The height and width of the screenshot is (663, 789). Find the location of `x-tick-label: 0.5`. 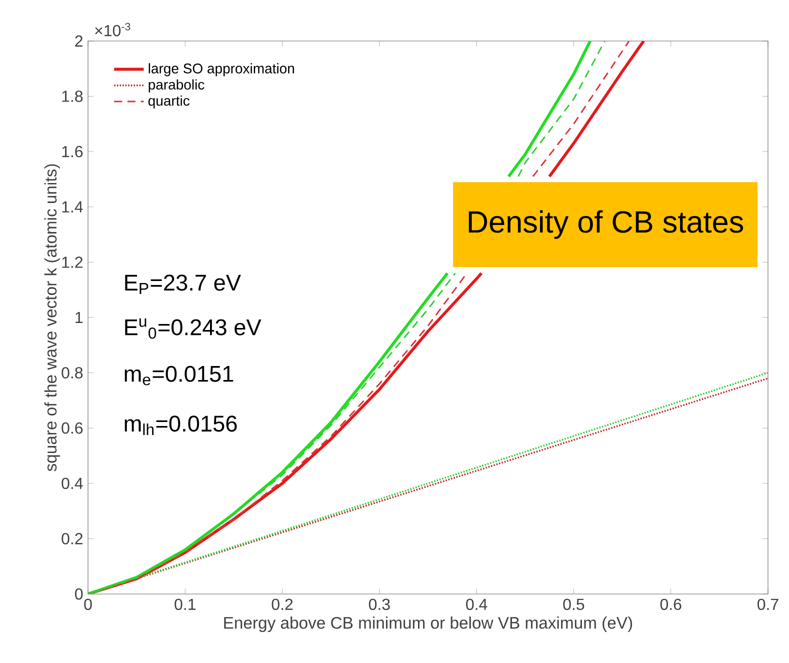

x-tick-label: 0.5 is located at coordinates (573, 604).